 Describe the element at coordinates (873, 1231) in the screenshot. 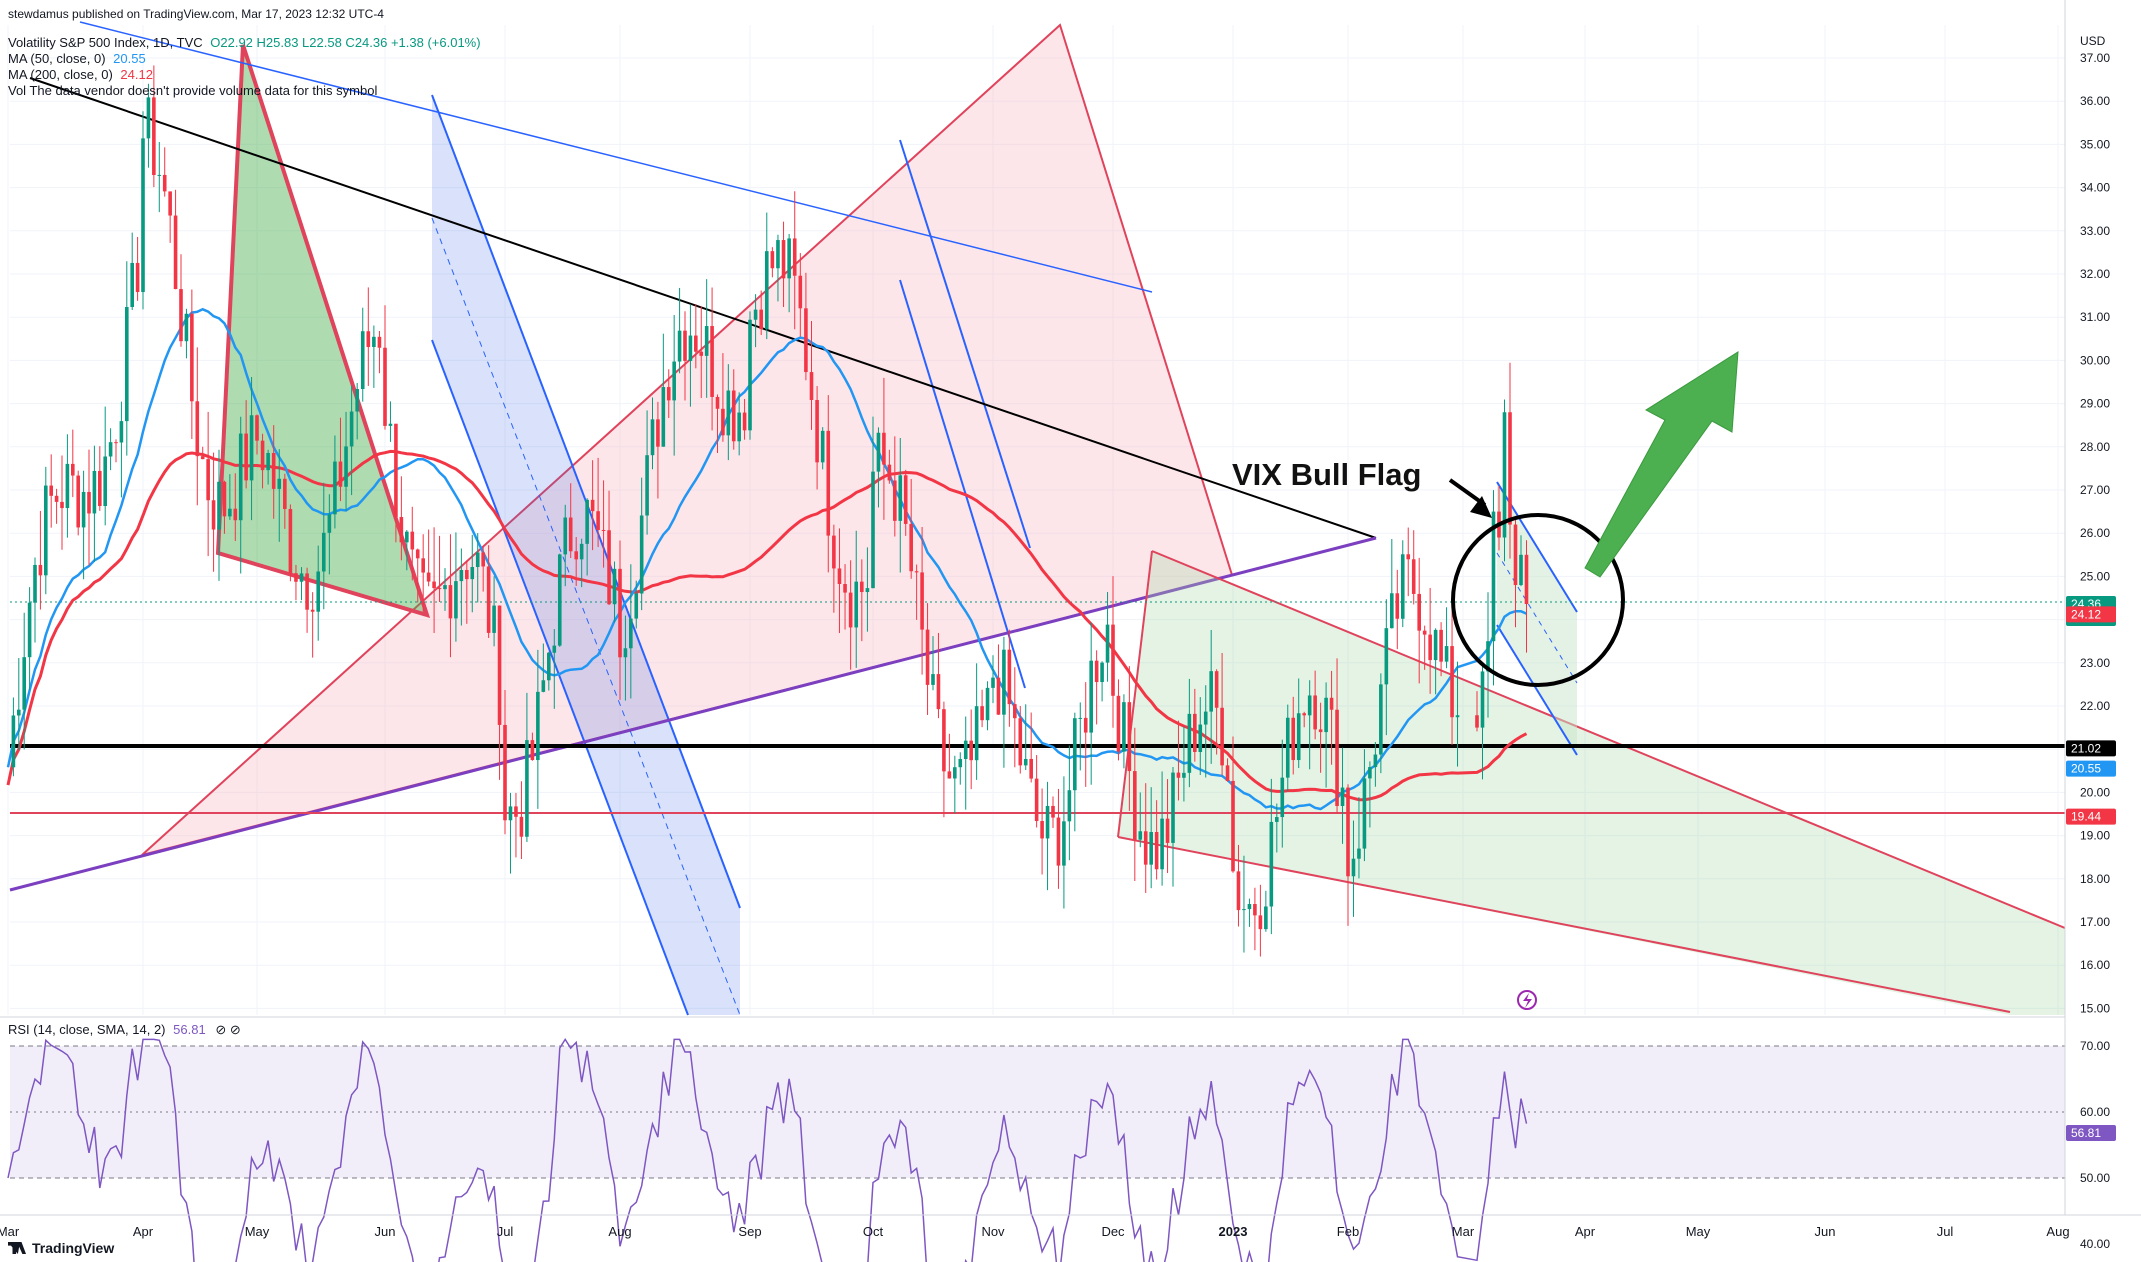

I see `time-tick: Oct` at that location.